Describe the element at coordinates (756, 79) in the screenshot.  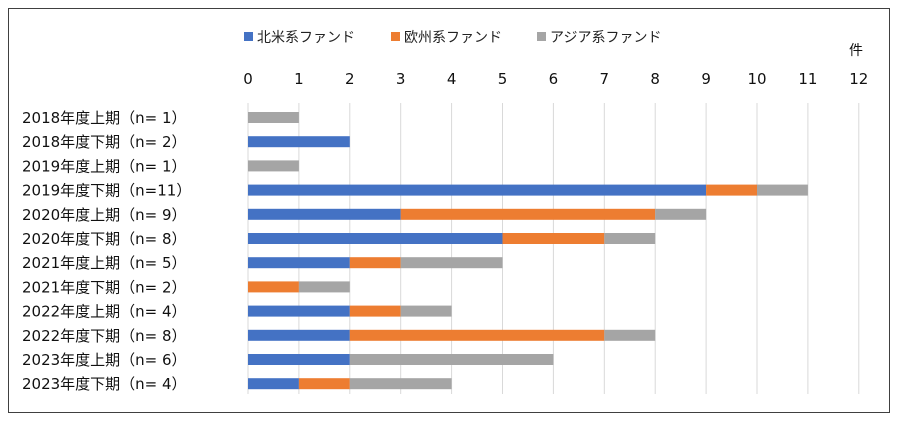
I see `x-tick-label: 10` at that location.